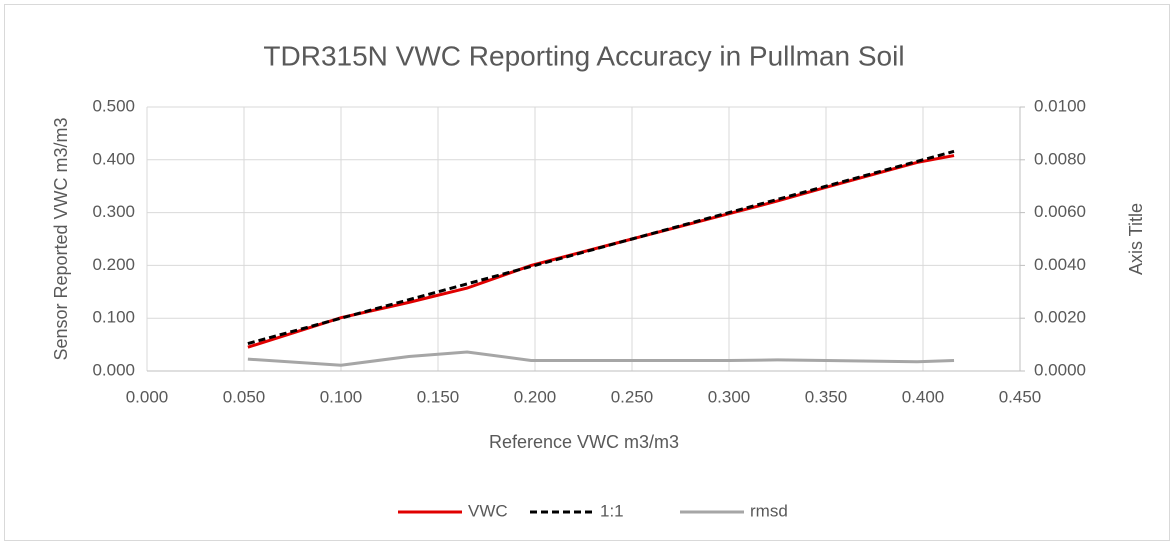 This screenshot has width=1174, height=545. What do you see at coordinates (535, 396) in the screenshot?
I see `x-tick-label: 0.200` at bounding box center [535, 396].